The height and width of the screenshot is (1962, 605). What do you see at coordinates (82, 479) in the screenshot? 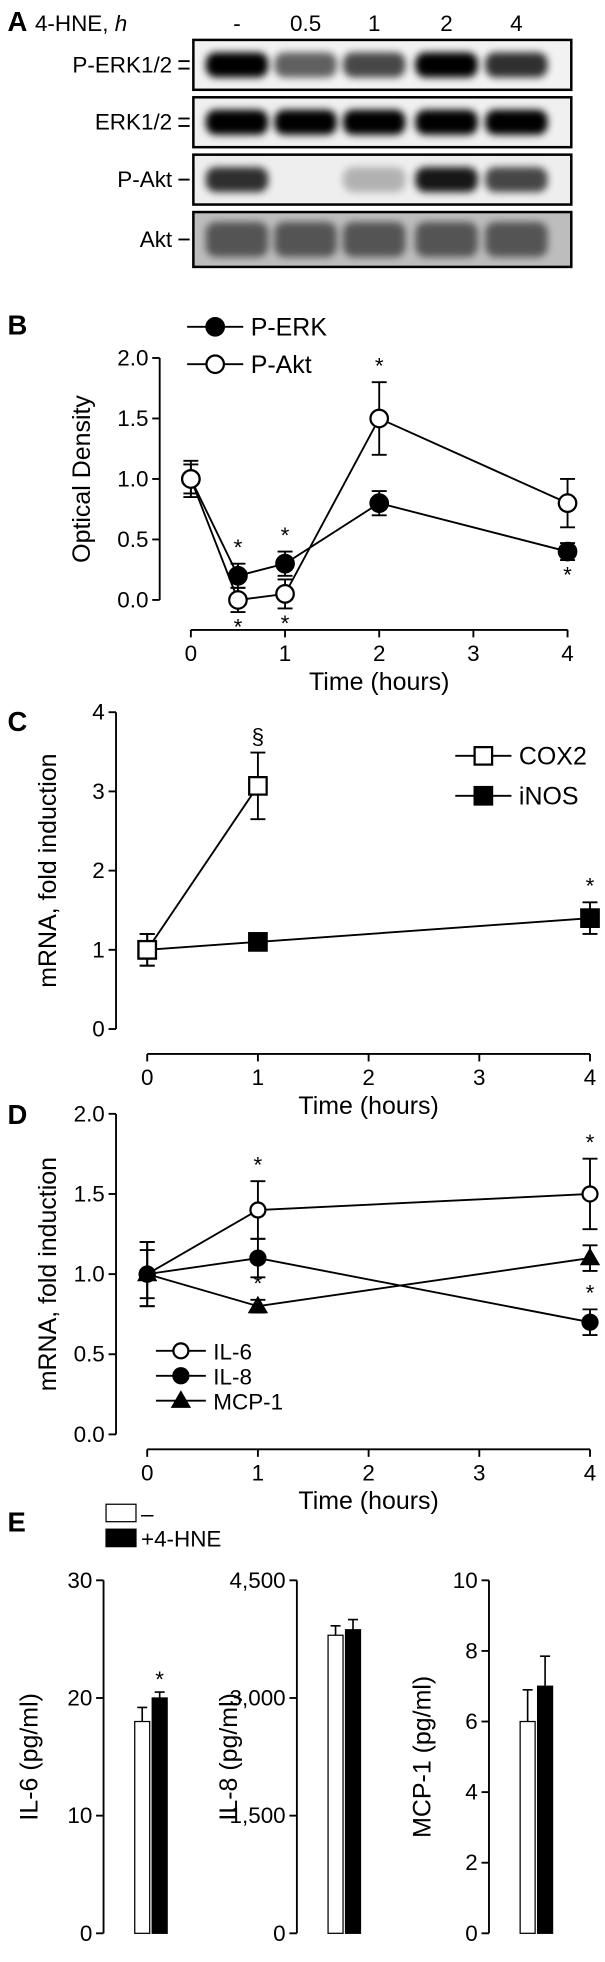
I see `y-axis-label: Optical Density` at bounding box center [82, 479].